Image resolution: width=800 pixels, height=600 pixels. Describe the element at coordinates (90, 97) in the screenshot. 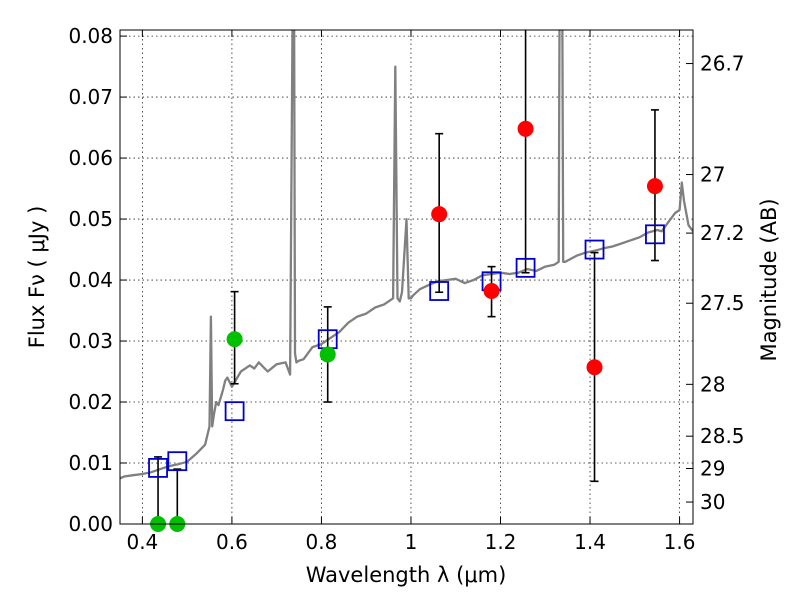

I see `y-tick-label: 0.07` at that location.